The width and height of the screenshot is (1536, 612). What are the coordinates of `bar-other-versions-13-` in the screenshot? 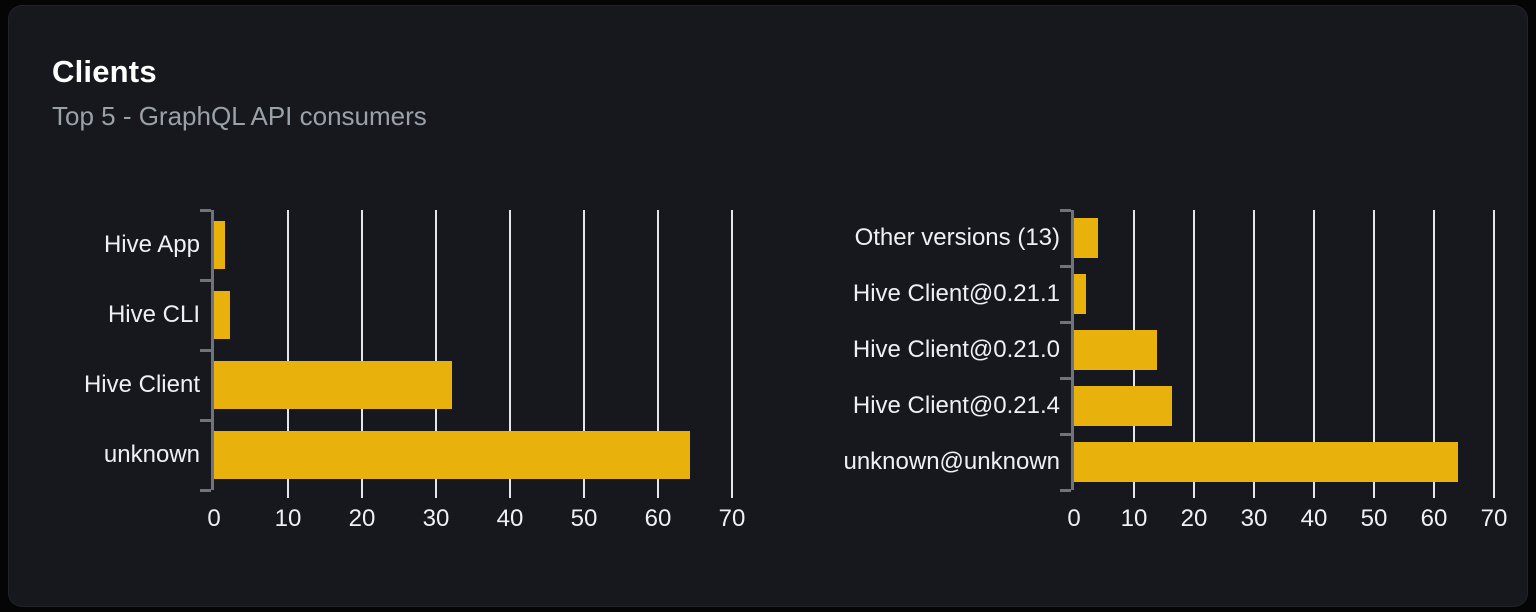 It's located at (1086, 238).